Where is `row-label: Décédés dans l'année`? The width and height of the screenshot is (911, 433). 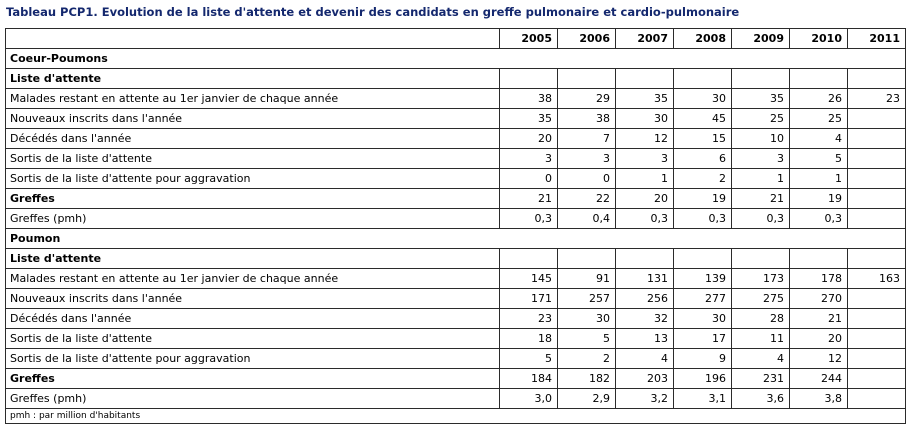 row-label: Décédés dans l'année is located at coordinates (252, 318).